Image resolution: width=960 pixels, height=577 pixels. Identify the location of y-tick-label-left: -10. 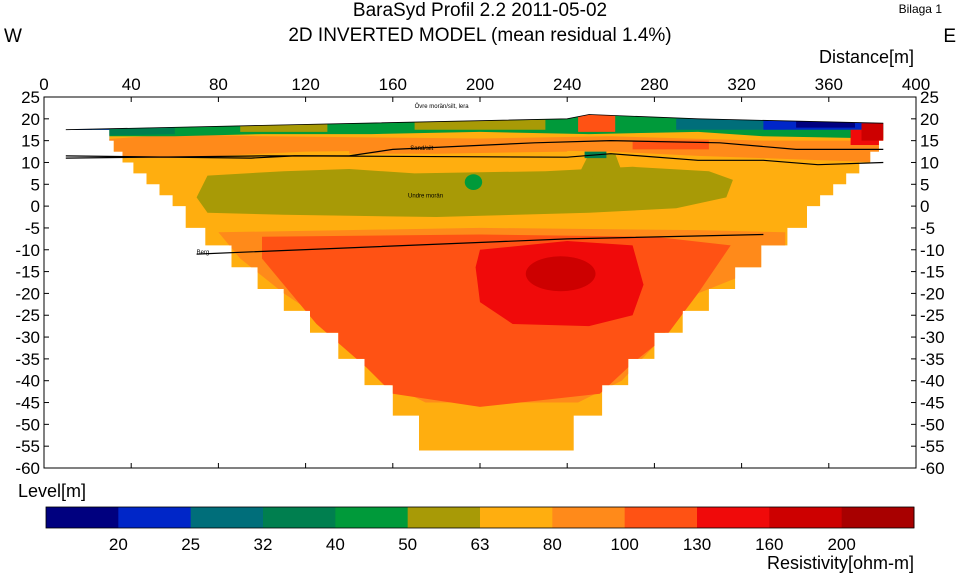
(27, 250).